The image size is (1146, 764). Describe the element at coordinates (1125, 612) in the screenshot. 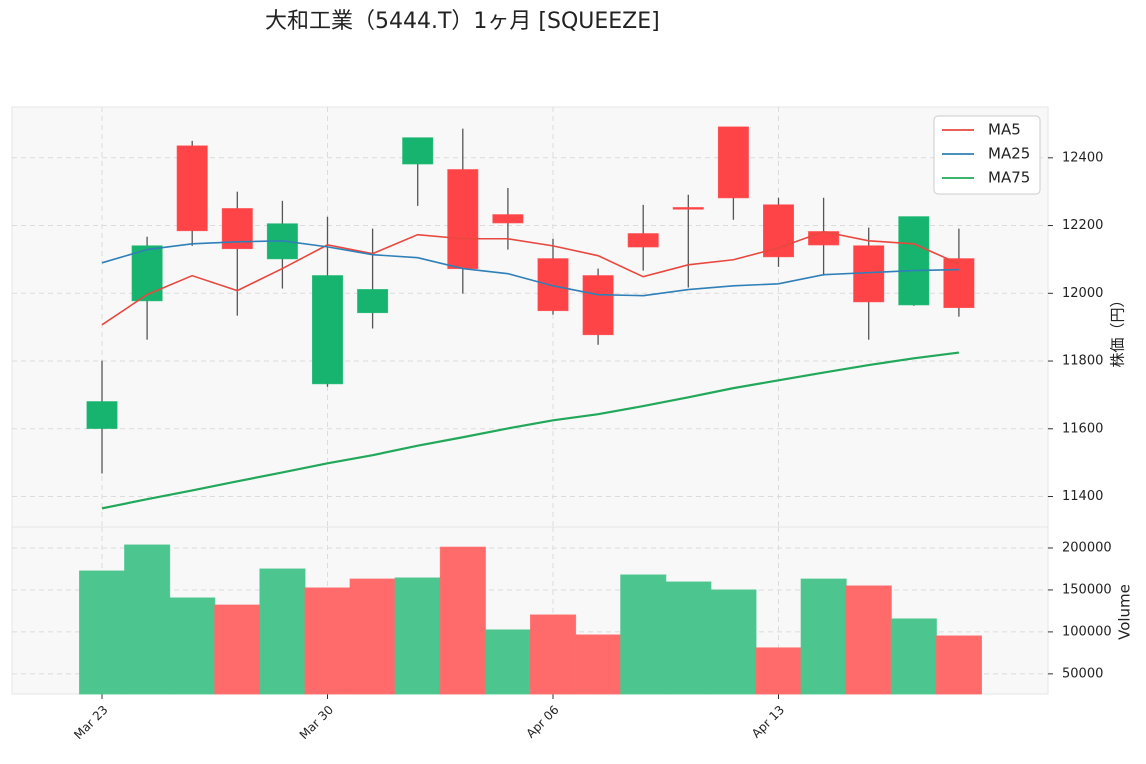

I see `volume-axis-label: Volume` at that location.